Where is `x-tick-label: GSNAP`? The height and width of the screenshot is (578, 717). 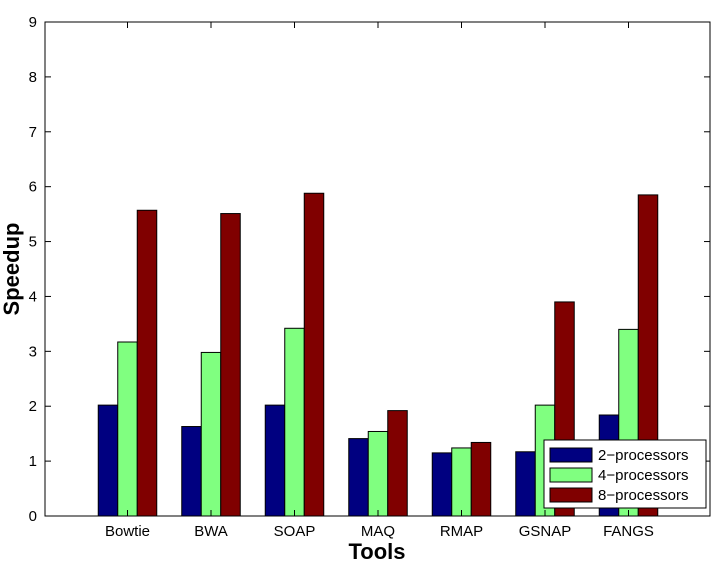
x-tick-label: GSNAP is located at coordinates (545, 531).